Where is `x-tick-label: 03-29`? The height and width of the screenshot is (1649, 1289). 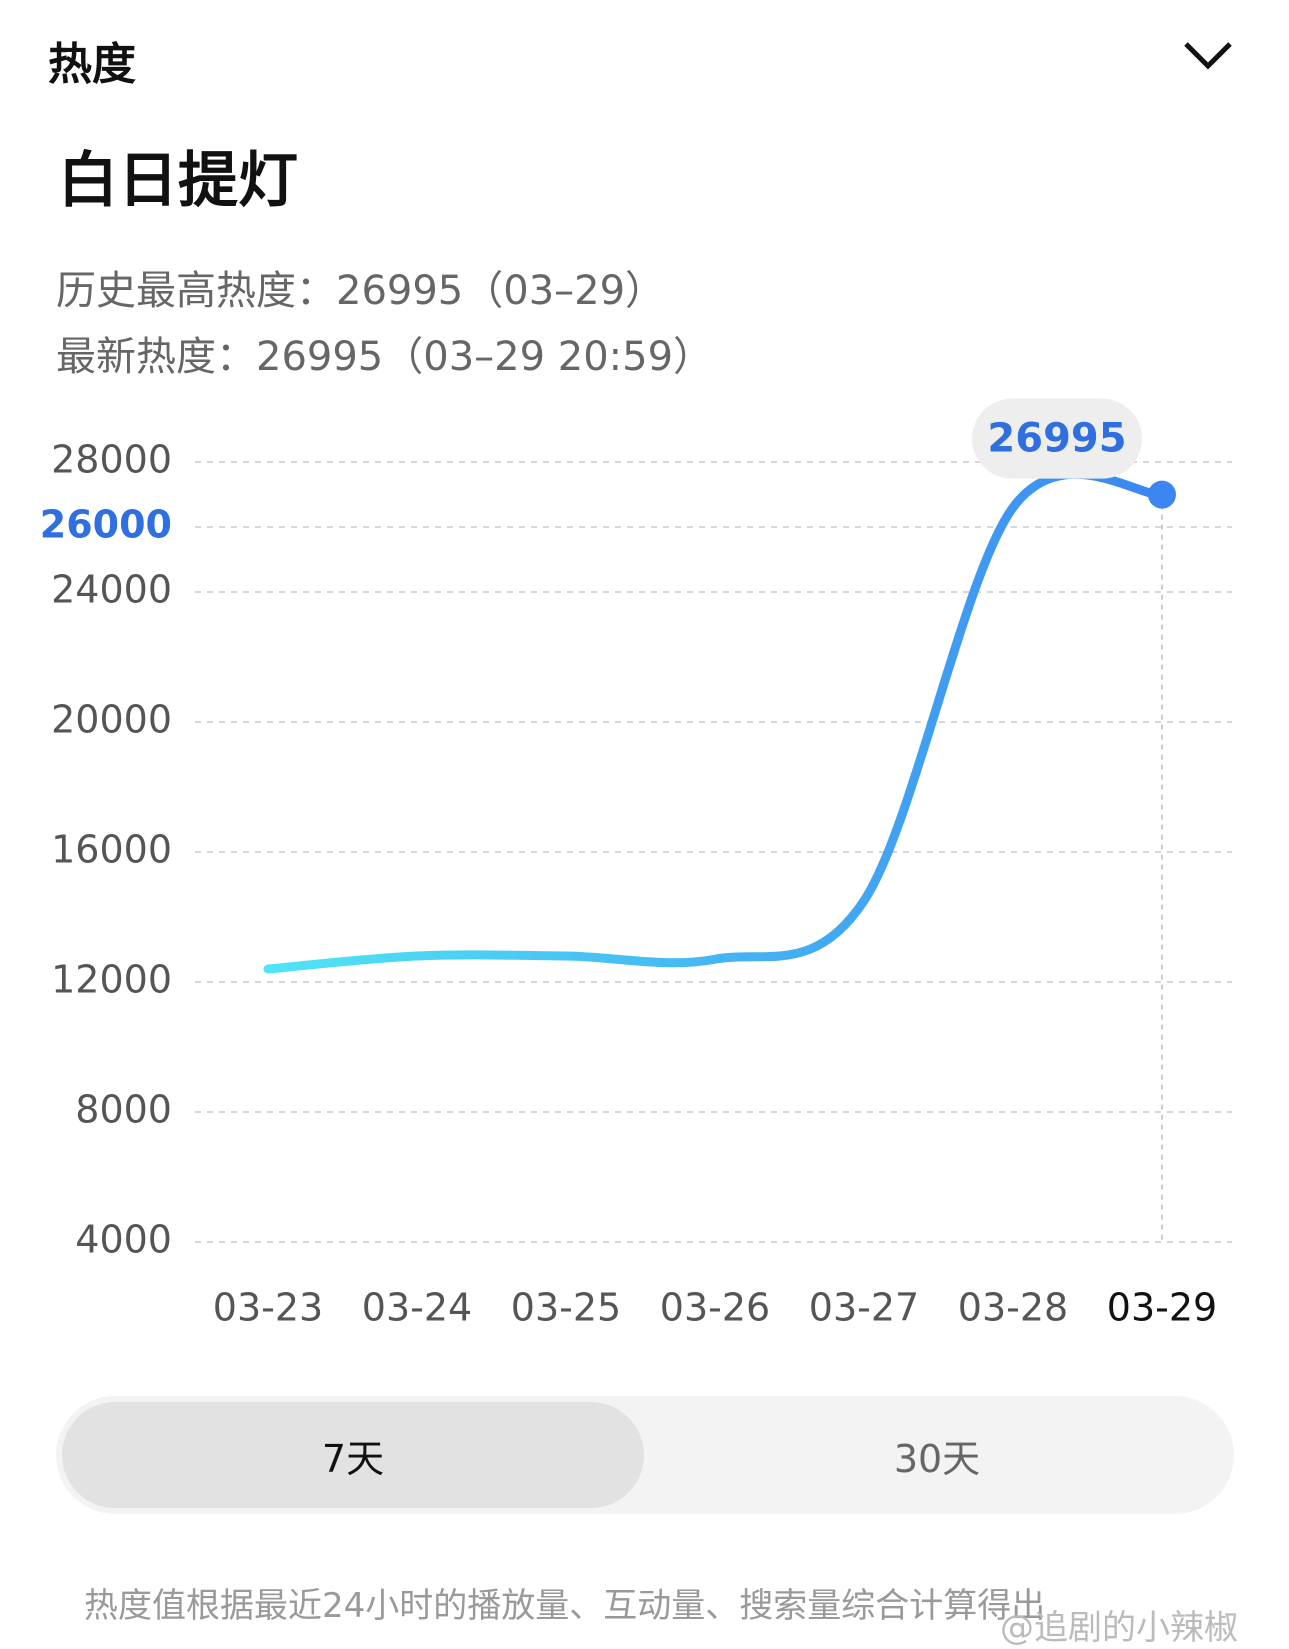 x-tick-label: 03-29 is located at coordinates (1162, 1308).